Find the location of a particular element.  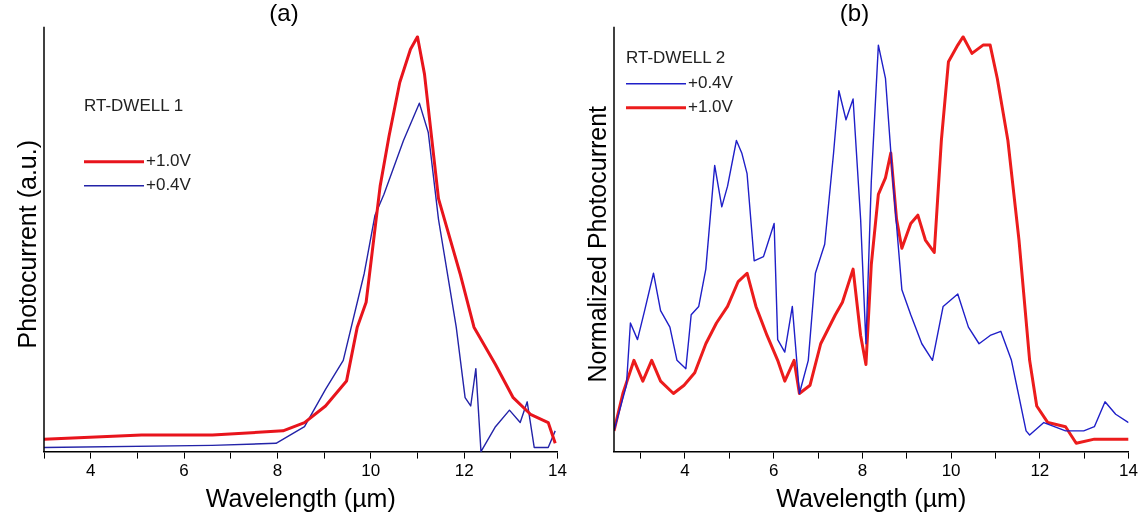

y-axis-title: Photocurrent (a.u.) is located at coordinates (26, 244).